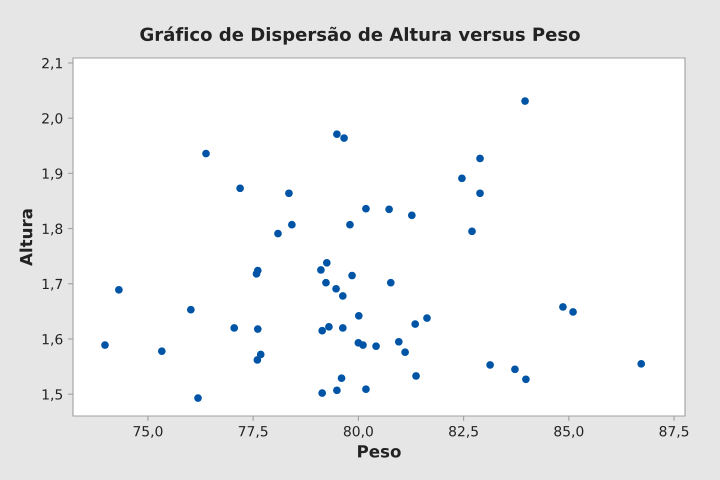 This screenshot has height=480, width=720. Describe the element at coordinates (52, 230) in the screenshot. I see `y-tick-label: 1,8` at that location.